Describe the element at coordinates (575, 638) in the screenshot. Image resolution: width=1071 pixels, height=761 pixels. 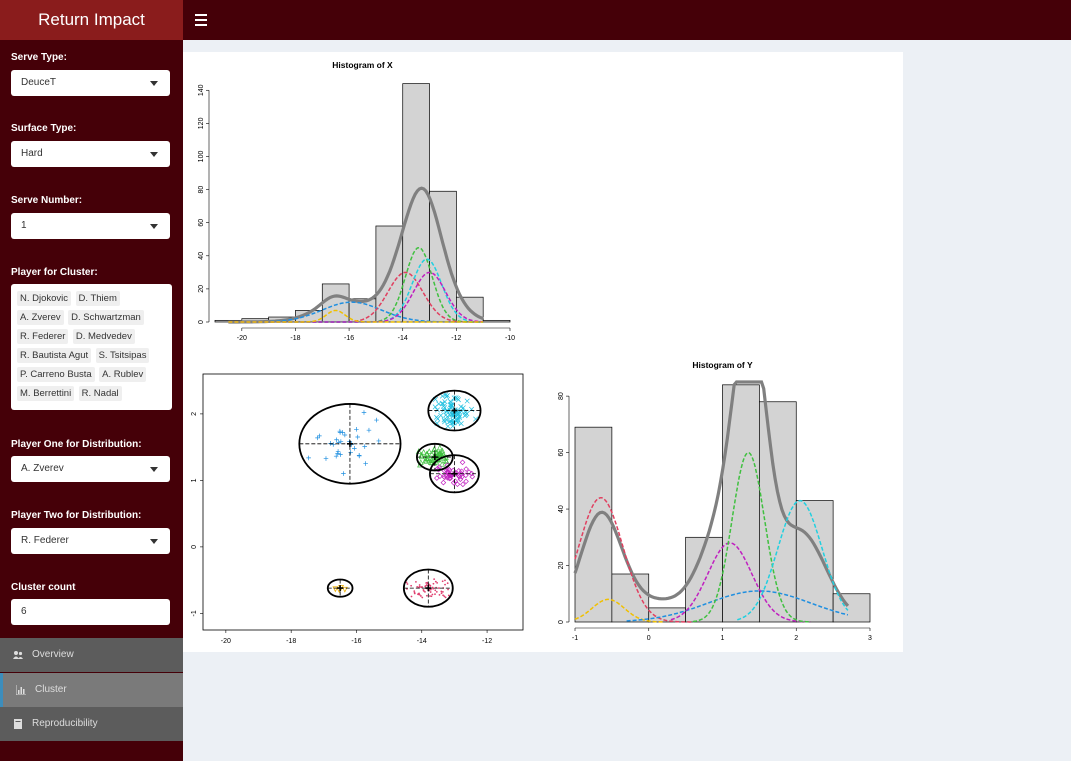
I see `x-tick-label: -1` at that location.